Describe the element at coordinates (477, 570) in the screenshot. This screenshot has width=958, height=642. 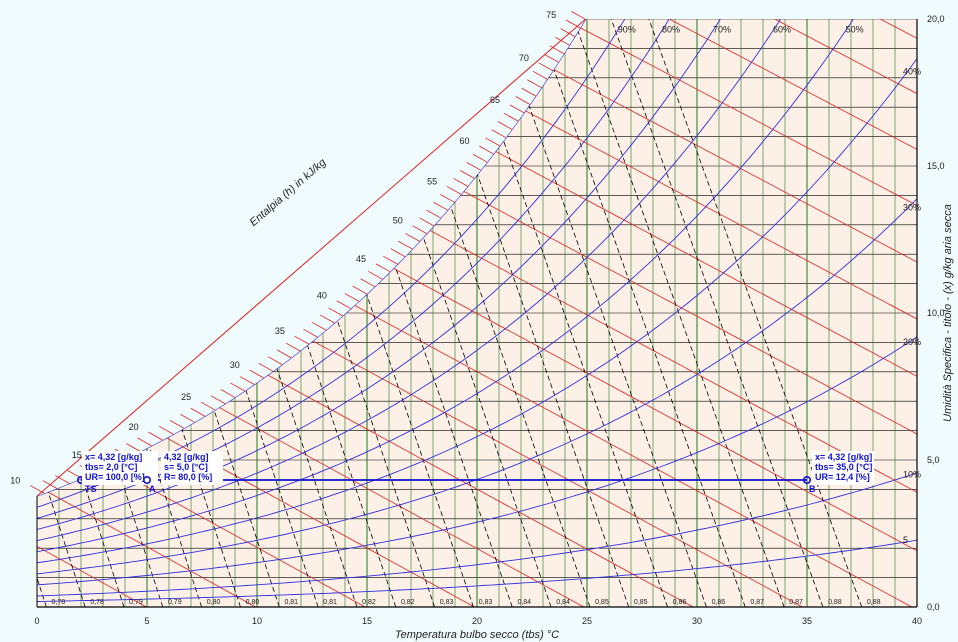
I see `rh-curve` at that location.